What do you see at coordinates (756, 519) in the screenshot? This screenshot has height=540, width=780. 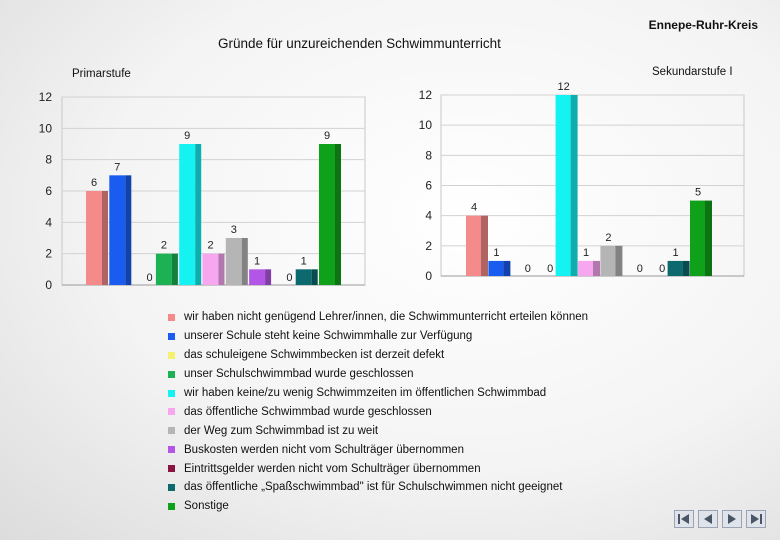 I see `last-slide-icon` at bounding box center [756, 519].